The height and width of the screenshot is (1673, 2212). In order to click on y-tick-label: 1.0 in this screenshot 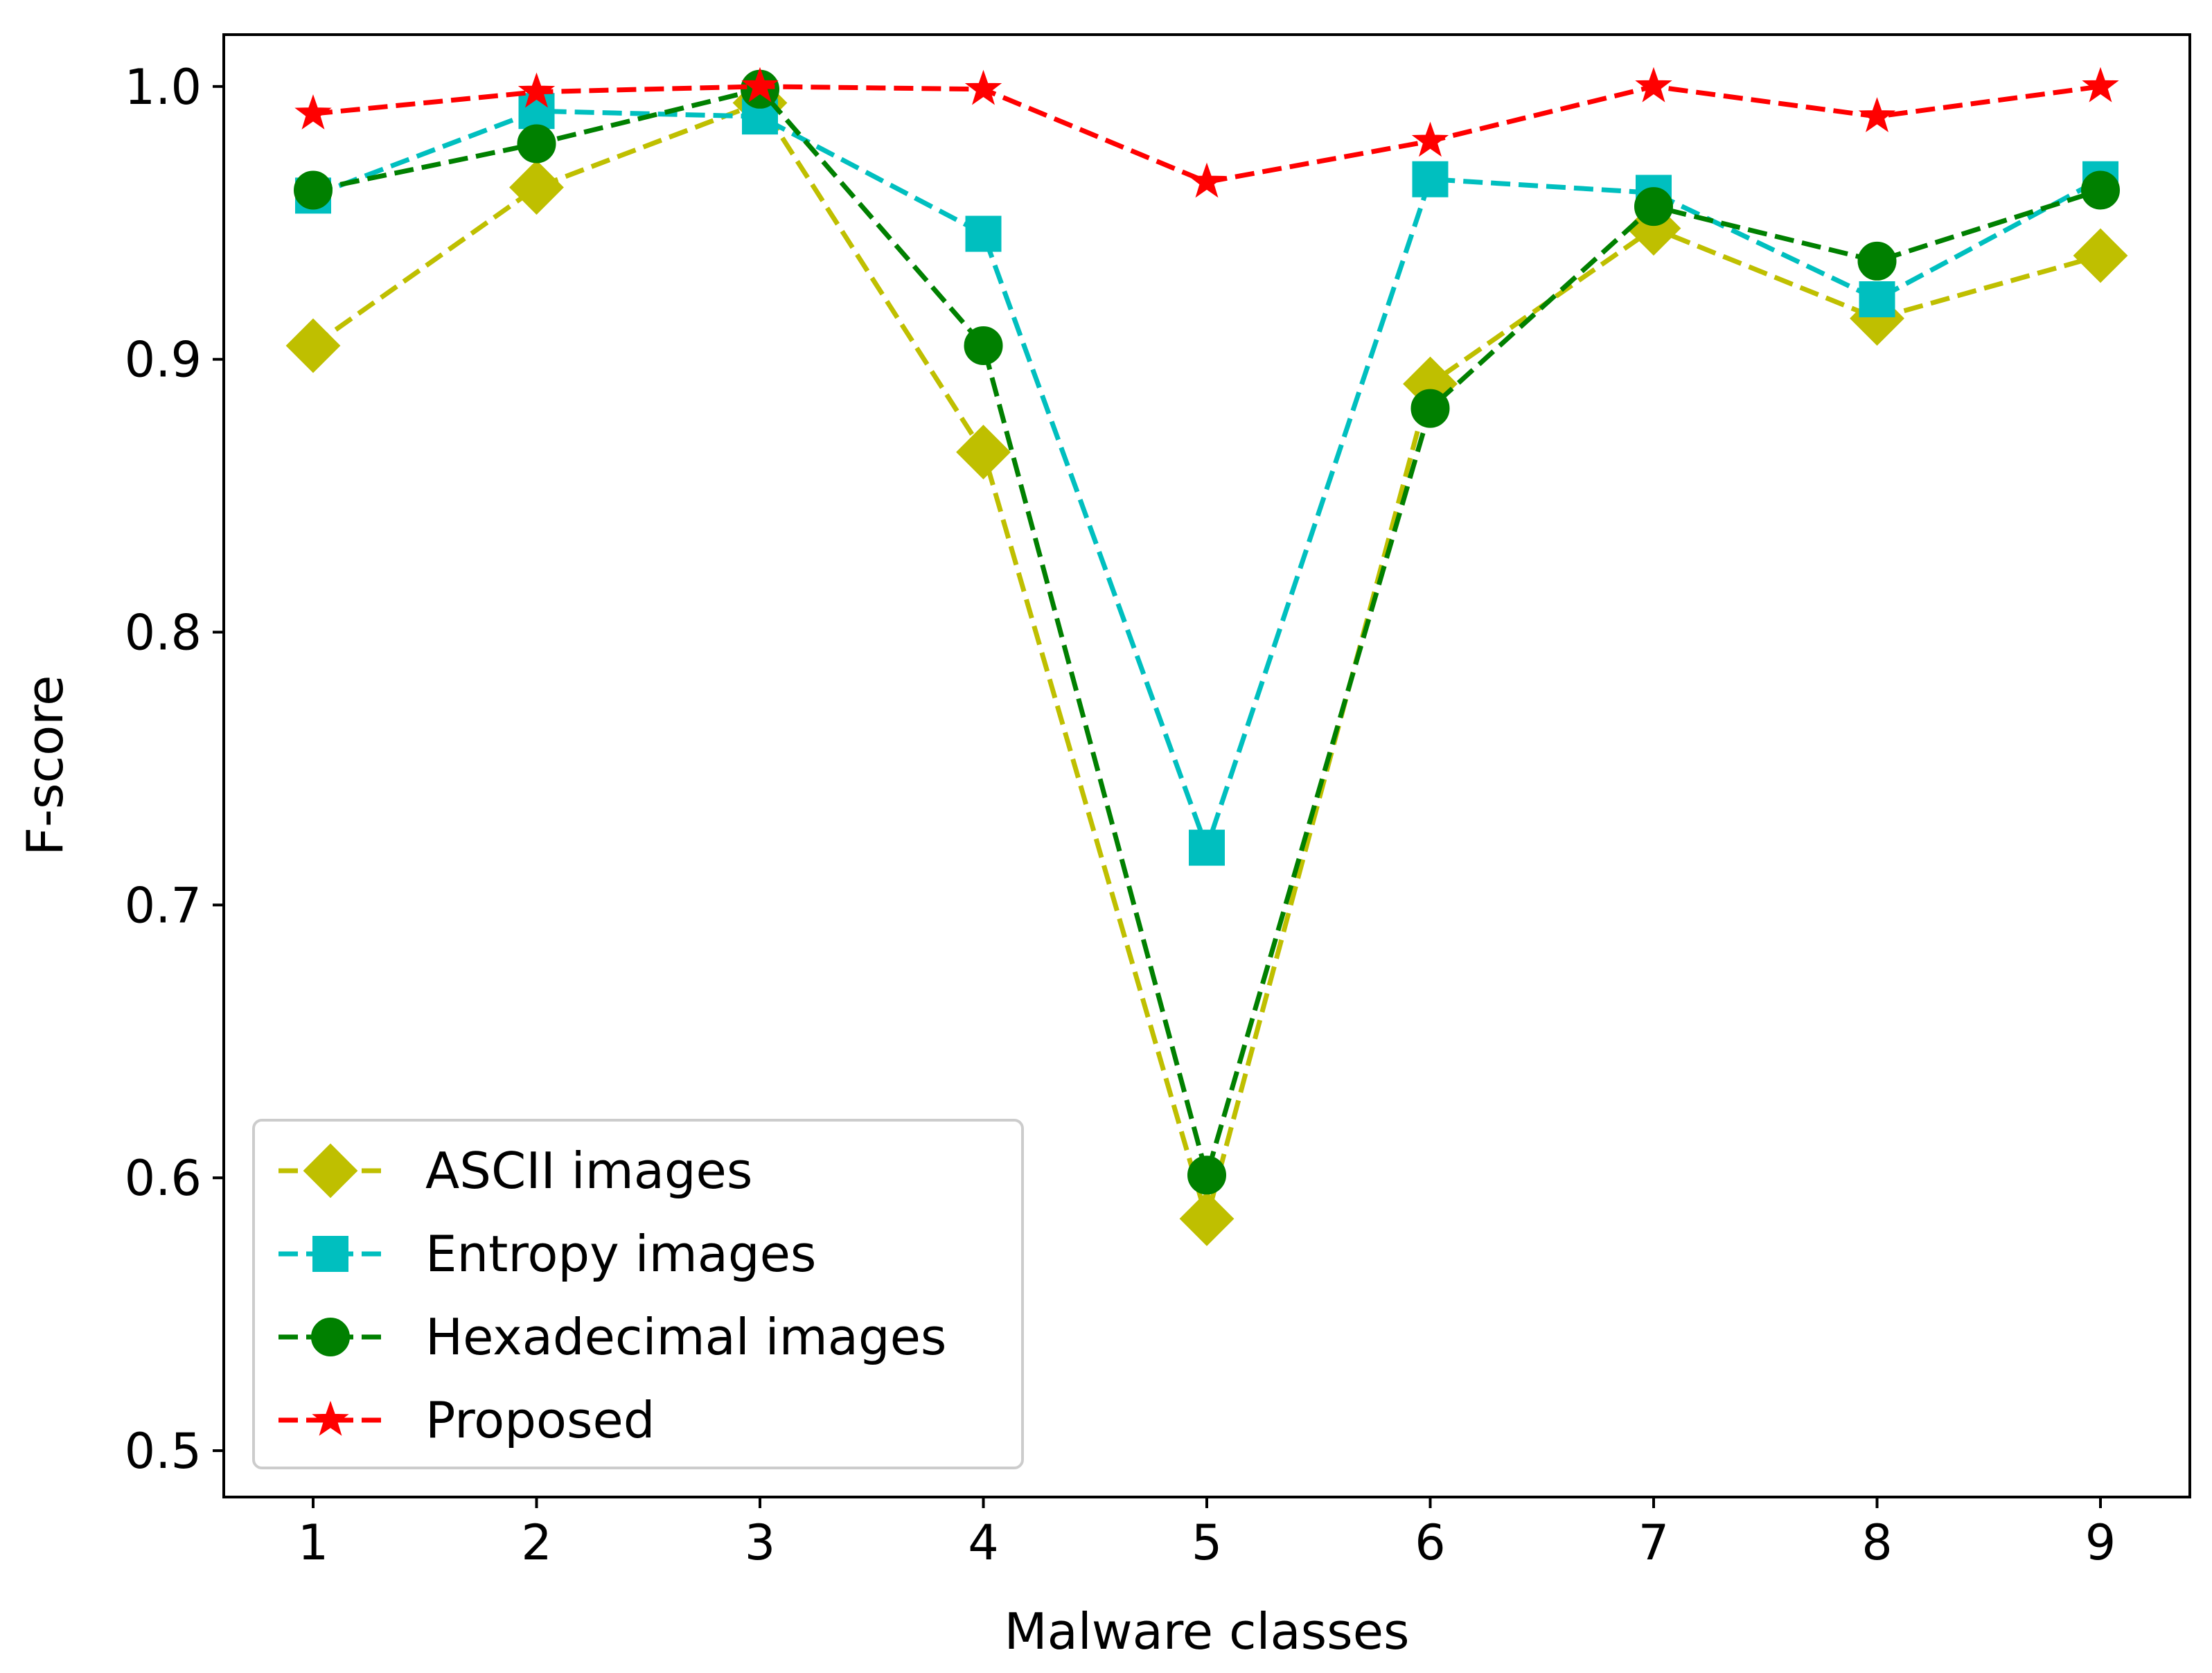, I will do `click(164, 87)`.